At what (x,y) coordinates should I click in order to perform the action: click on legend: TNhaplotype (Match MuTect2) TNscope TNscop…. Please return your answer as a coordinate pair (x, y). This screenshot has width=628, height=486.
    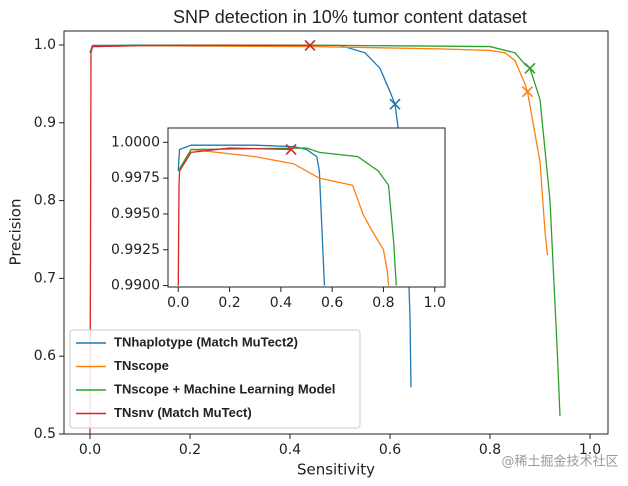
    Looking at the image, I should click on (215, 379).